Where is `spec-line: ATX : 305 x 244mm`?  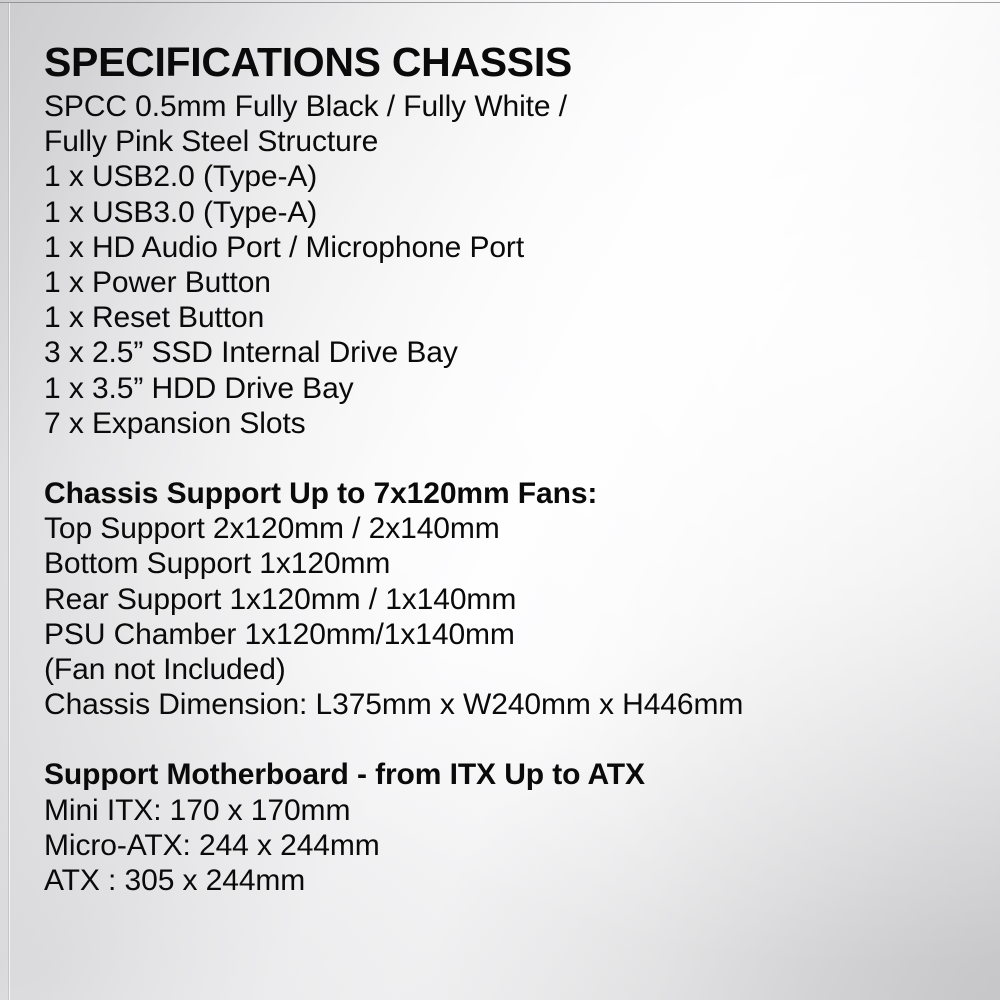 spec-line: ATX : 305 x 244mm is located at coordinates (175, 881).